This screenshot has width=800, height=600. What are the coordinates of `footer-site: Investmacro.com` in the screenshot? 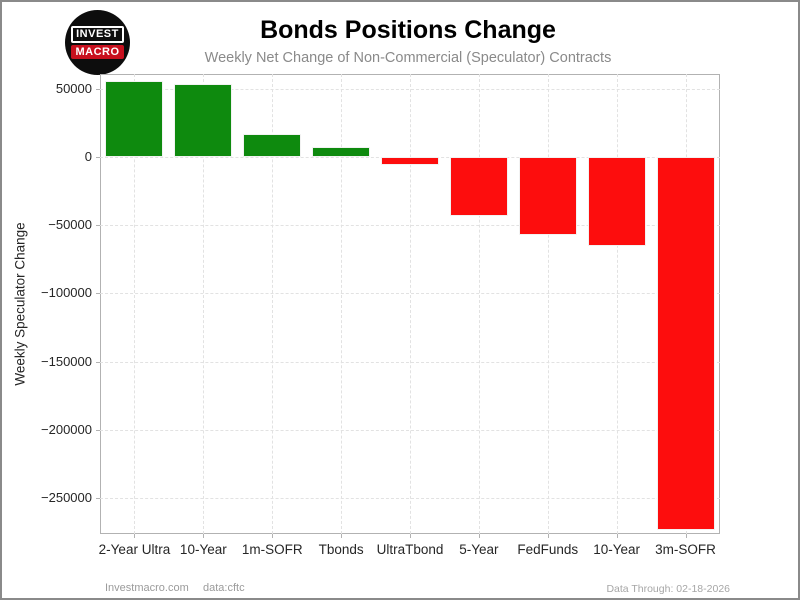 It's located at (147, 588).